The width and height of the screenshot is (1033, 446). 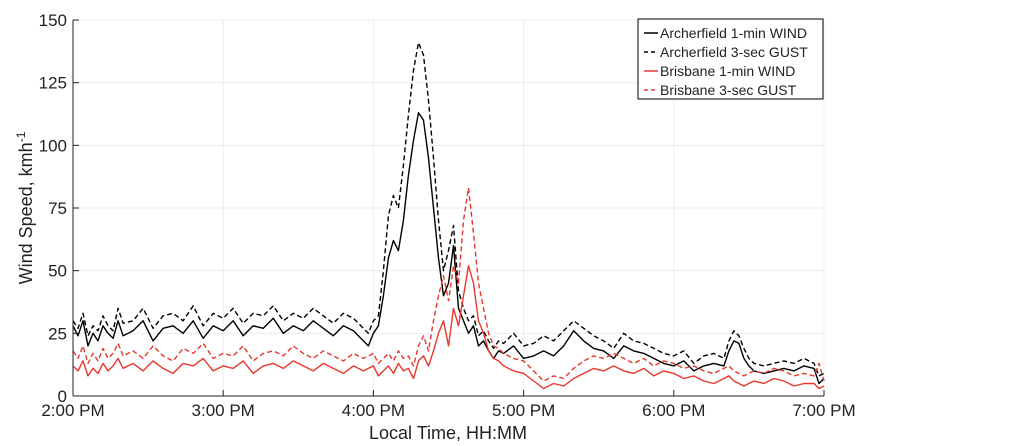 I want to click on y-tick-label: 75, so click(x=57, y=208).